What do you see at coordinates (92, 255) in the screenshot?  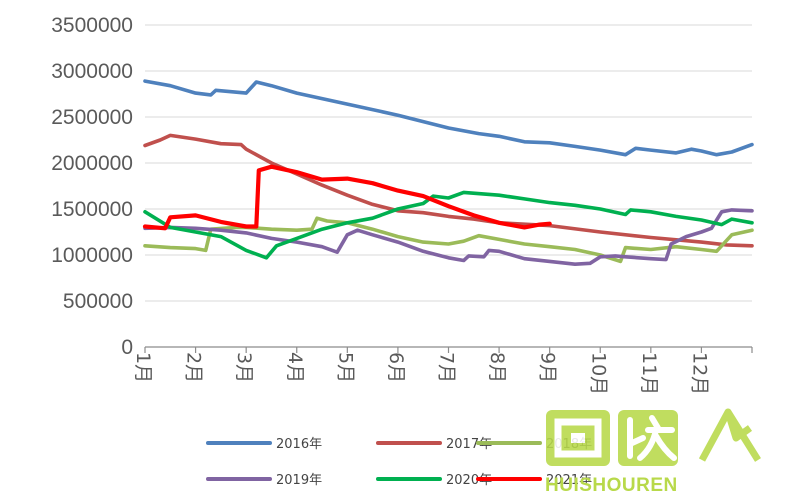 I see `y-tick-label: 1000000` at bounding box center [92, 255].